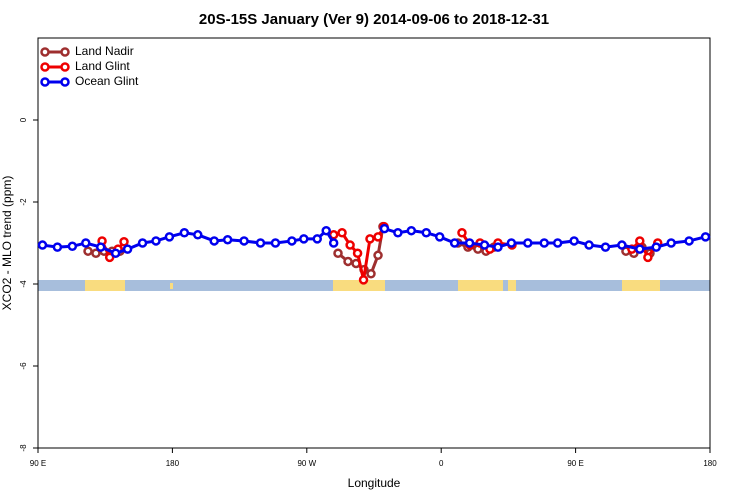 The height and width of the screenshot is (500, 750). I want to click on legend-label: Land Nadir, so click(104, 51).